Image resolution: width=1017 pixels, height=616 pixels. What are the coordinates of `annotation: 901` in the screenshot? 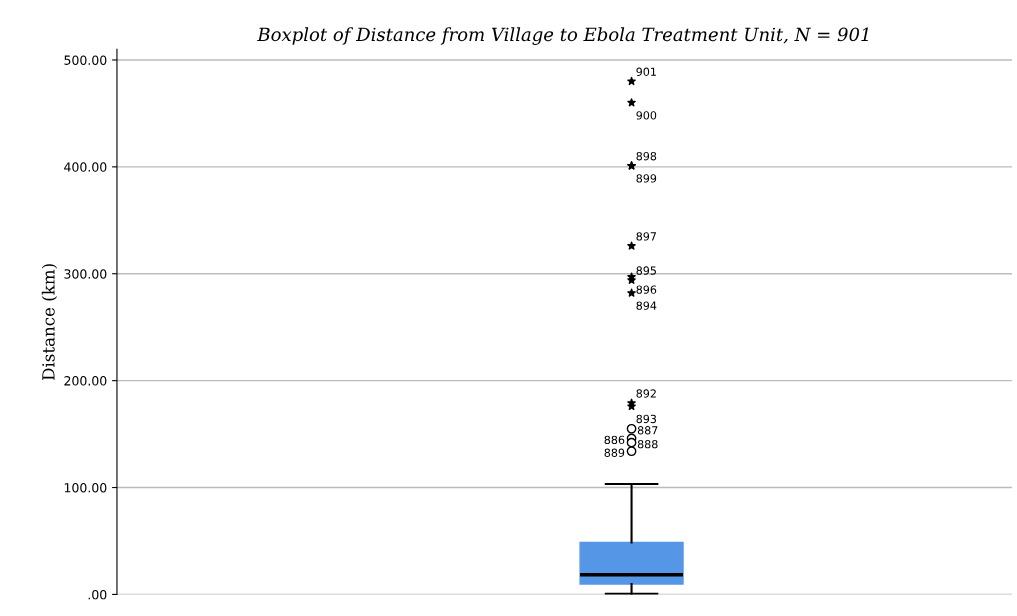 It's located at (646, 71).